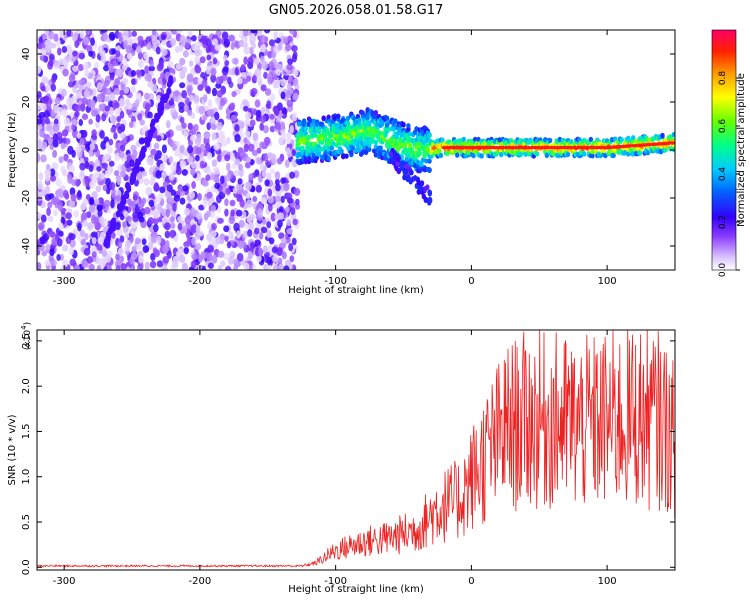 The width and height of the screenshot is (750, 600). I want to click on y-tick-label: 1.5, so click(26, 431).